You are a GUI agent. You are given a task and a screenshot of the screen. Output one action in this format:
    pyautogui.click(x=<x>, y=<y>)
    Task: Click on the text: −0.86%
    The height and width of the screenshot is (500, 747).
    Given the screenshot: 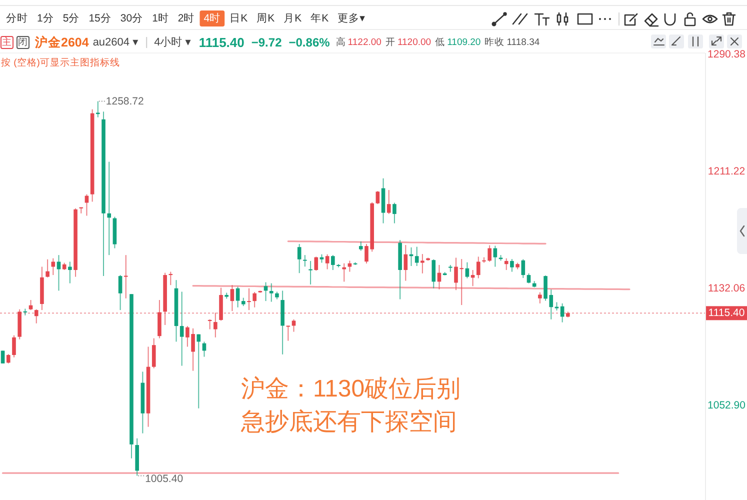 What is the action you would take?
    pyautogui.click(x=309, y=43)
    